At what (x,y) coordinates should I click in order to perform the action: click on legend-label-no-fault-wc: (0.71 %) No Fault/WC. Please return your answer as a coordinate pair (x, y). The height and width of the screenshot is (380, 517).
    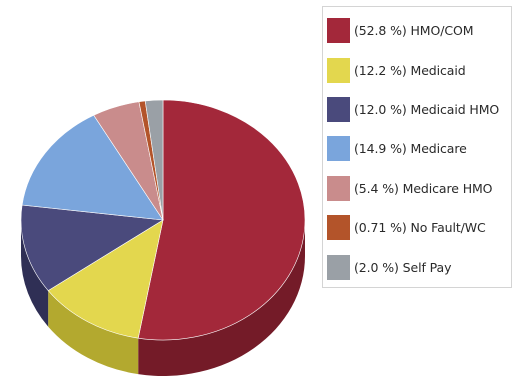
    Looking at the image, I should click on (420, 228).